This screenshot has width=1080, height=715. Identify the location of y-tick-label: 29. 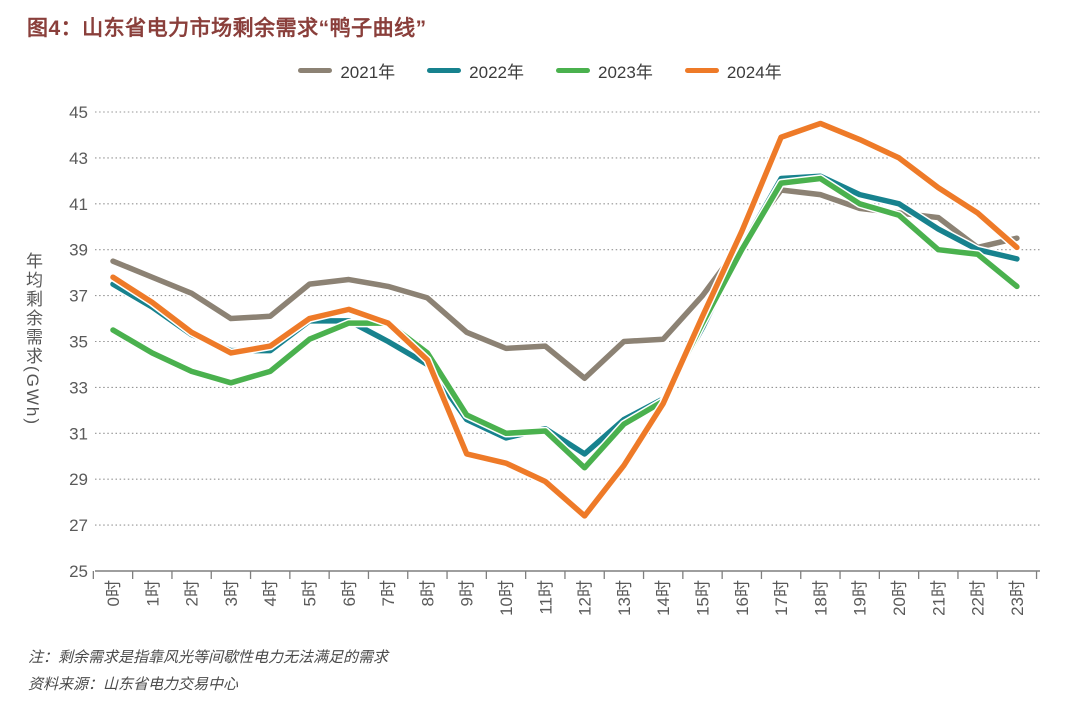
(78, 479).